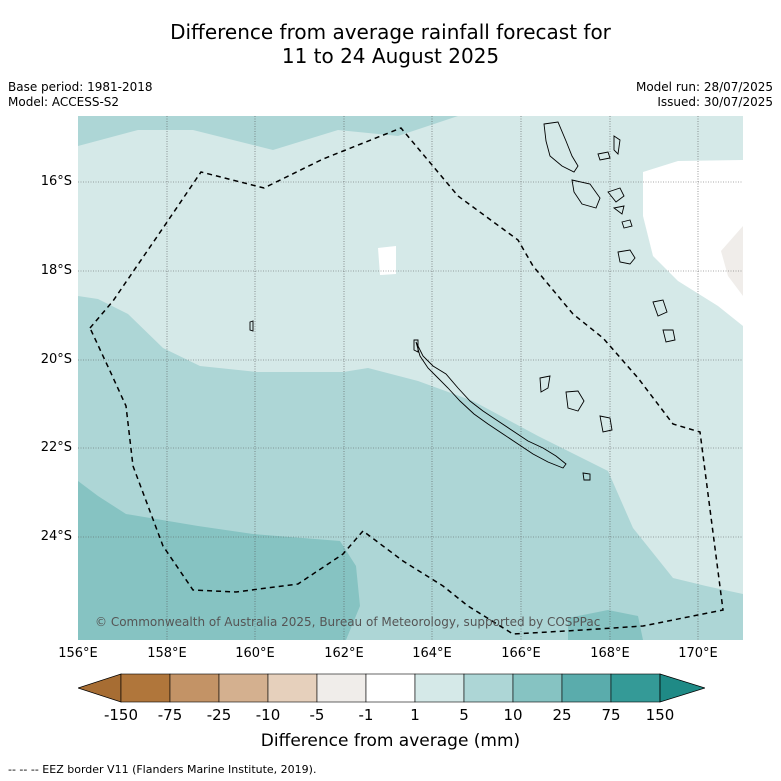  I want to click on ambae-island, so click(604, 156).